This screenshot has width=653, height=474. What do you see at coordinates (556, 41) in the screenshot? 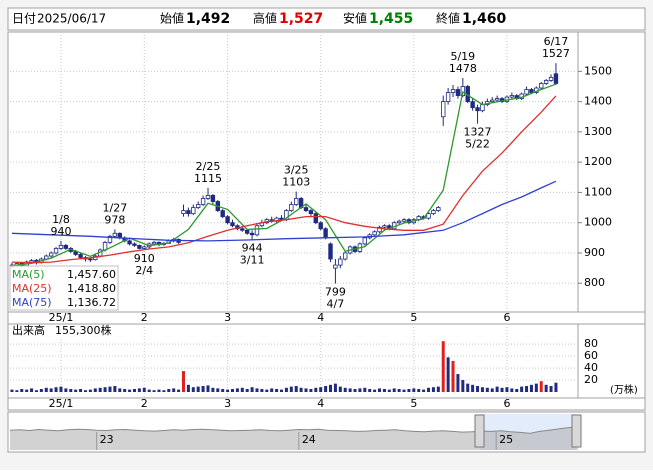
I see `annotation-date: 6/17` at bounding box center [556, 41].